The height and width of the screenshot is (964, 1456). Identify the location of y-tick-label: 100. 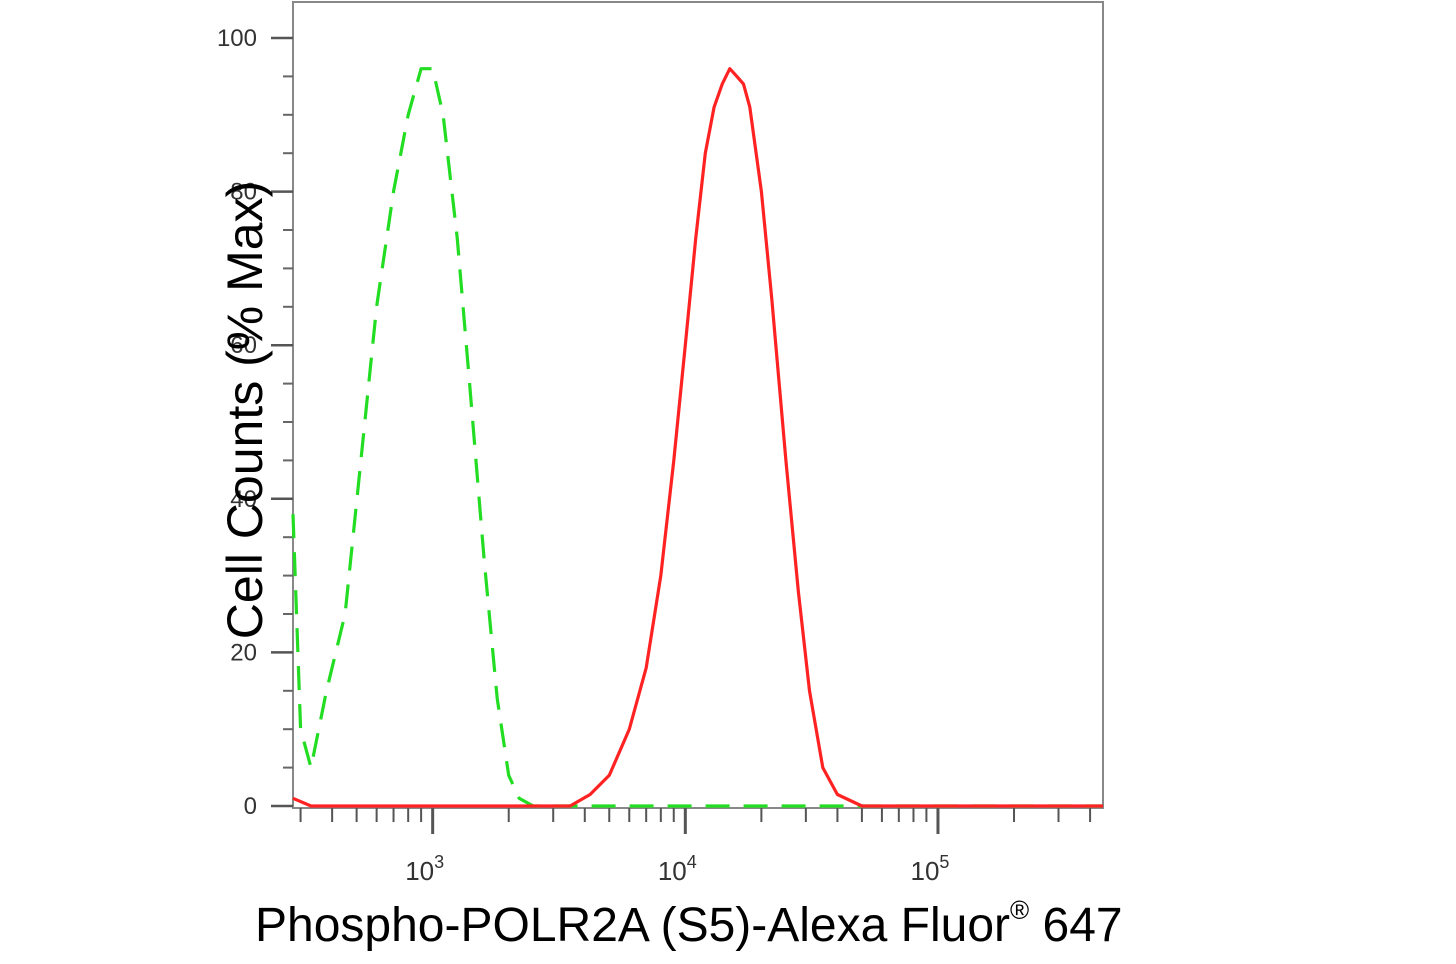
(237, 38).